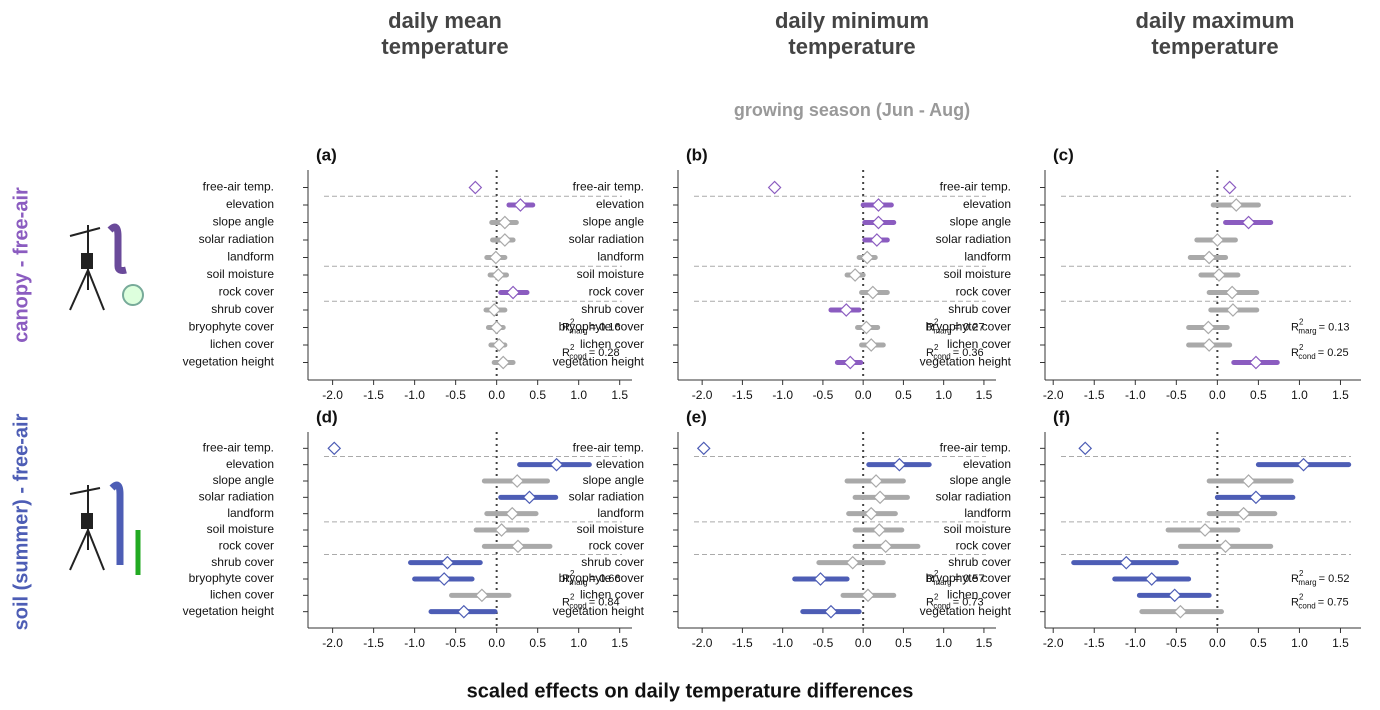  I want to click on panel-title: (a), so click(326, 154).